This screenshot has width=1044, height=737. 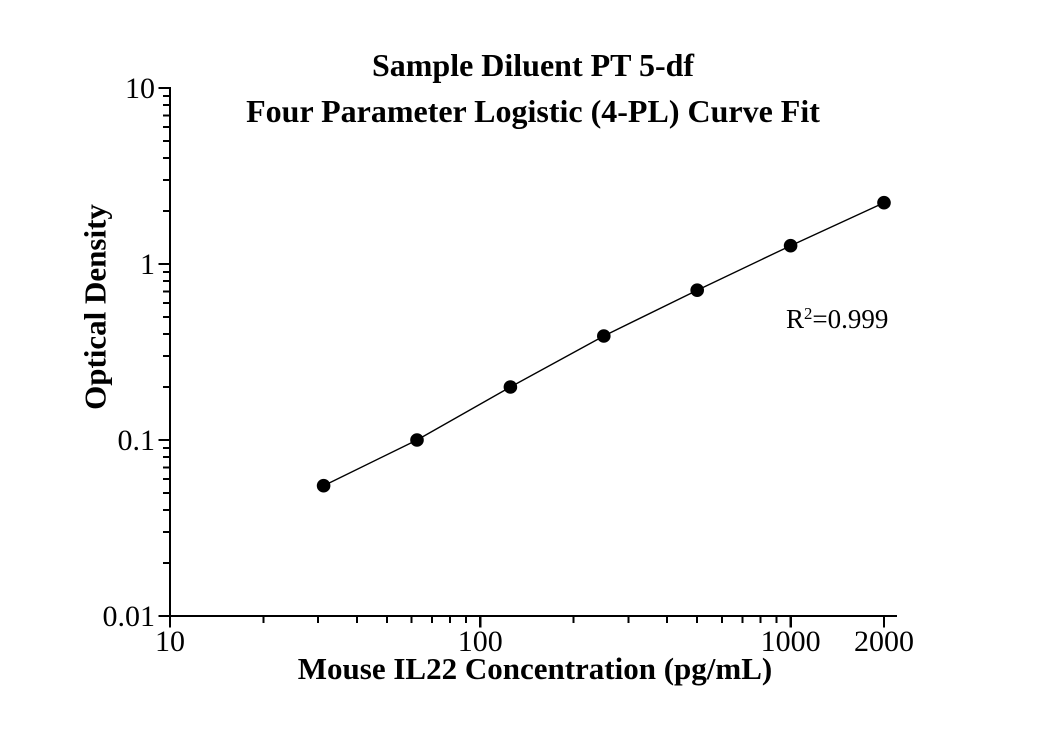 I want to click on y-tick-label: 10, so click(x=140, y=88).